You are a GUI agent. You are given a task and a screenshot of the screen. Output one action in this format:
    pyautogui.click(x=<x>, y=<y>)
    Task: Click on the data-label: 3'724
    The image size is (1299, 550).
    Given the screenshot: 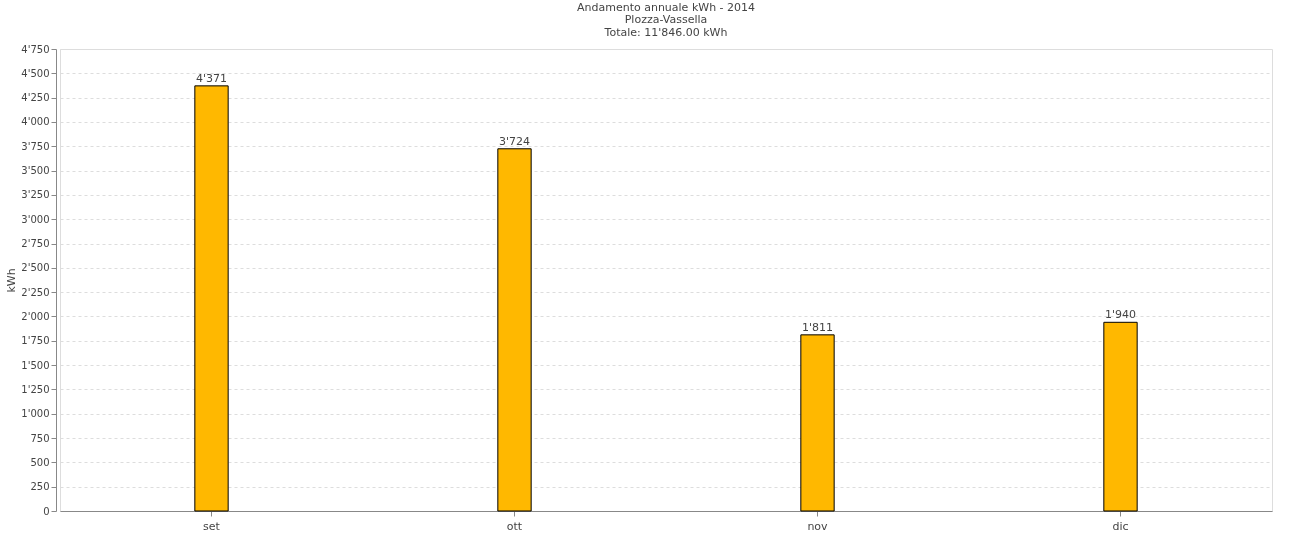 What is the action you would take?
    pyautogui.click(x=514, y=141)
    